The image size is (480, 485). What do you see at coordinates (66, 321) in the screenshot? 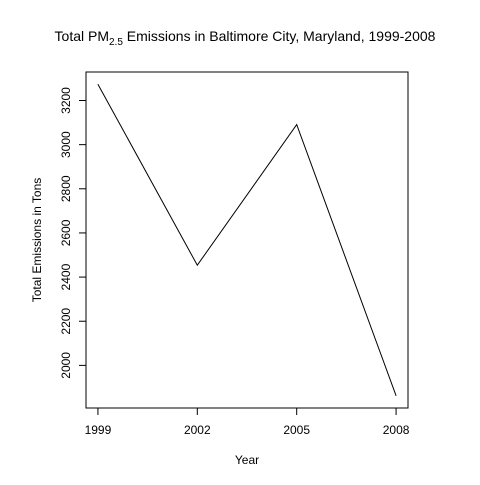
I see `y-tick-label: 2200` at bounding box center [66, 321].